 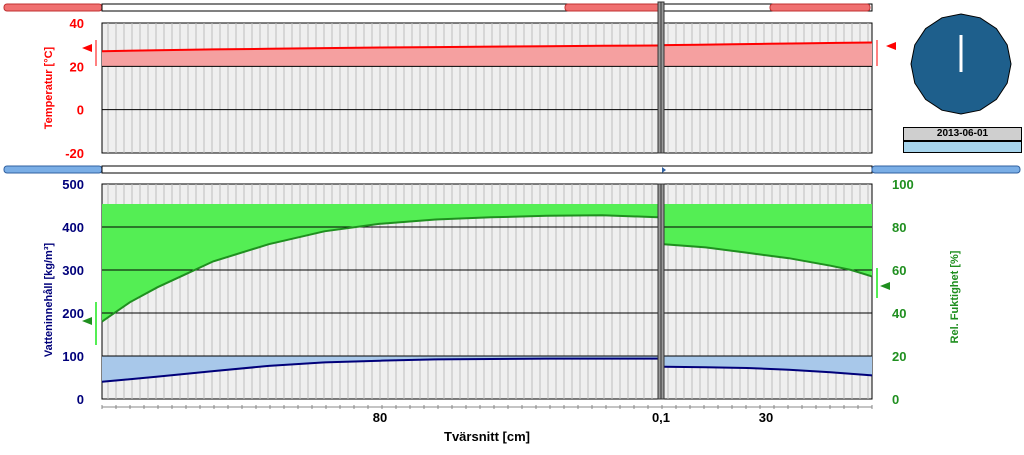 I want to click on x-tick-label-30: 30, so click(x=766, y=417).